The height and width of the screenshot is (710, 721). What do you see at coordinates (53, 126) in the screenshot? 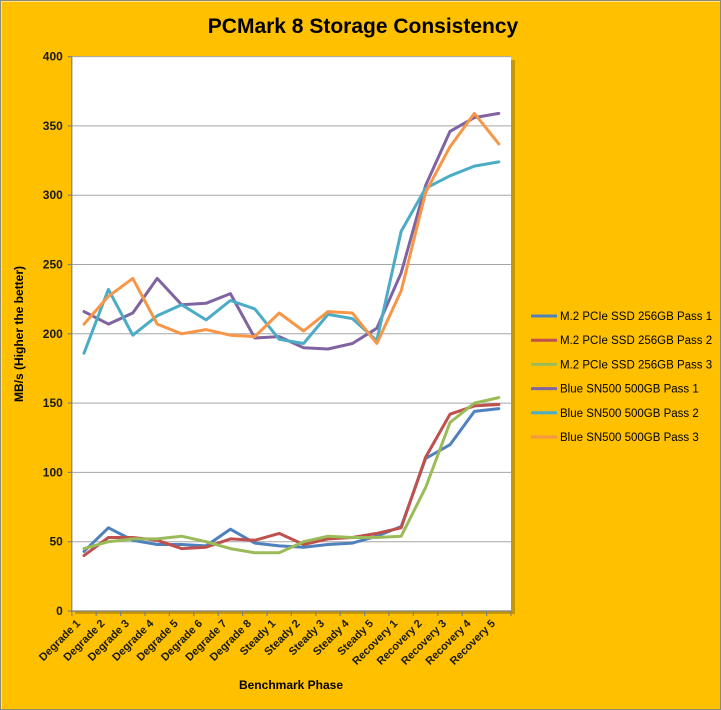
I see `y-tick-label: 350` at bounding box center [53, 126].